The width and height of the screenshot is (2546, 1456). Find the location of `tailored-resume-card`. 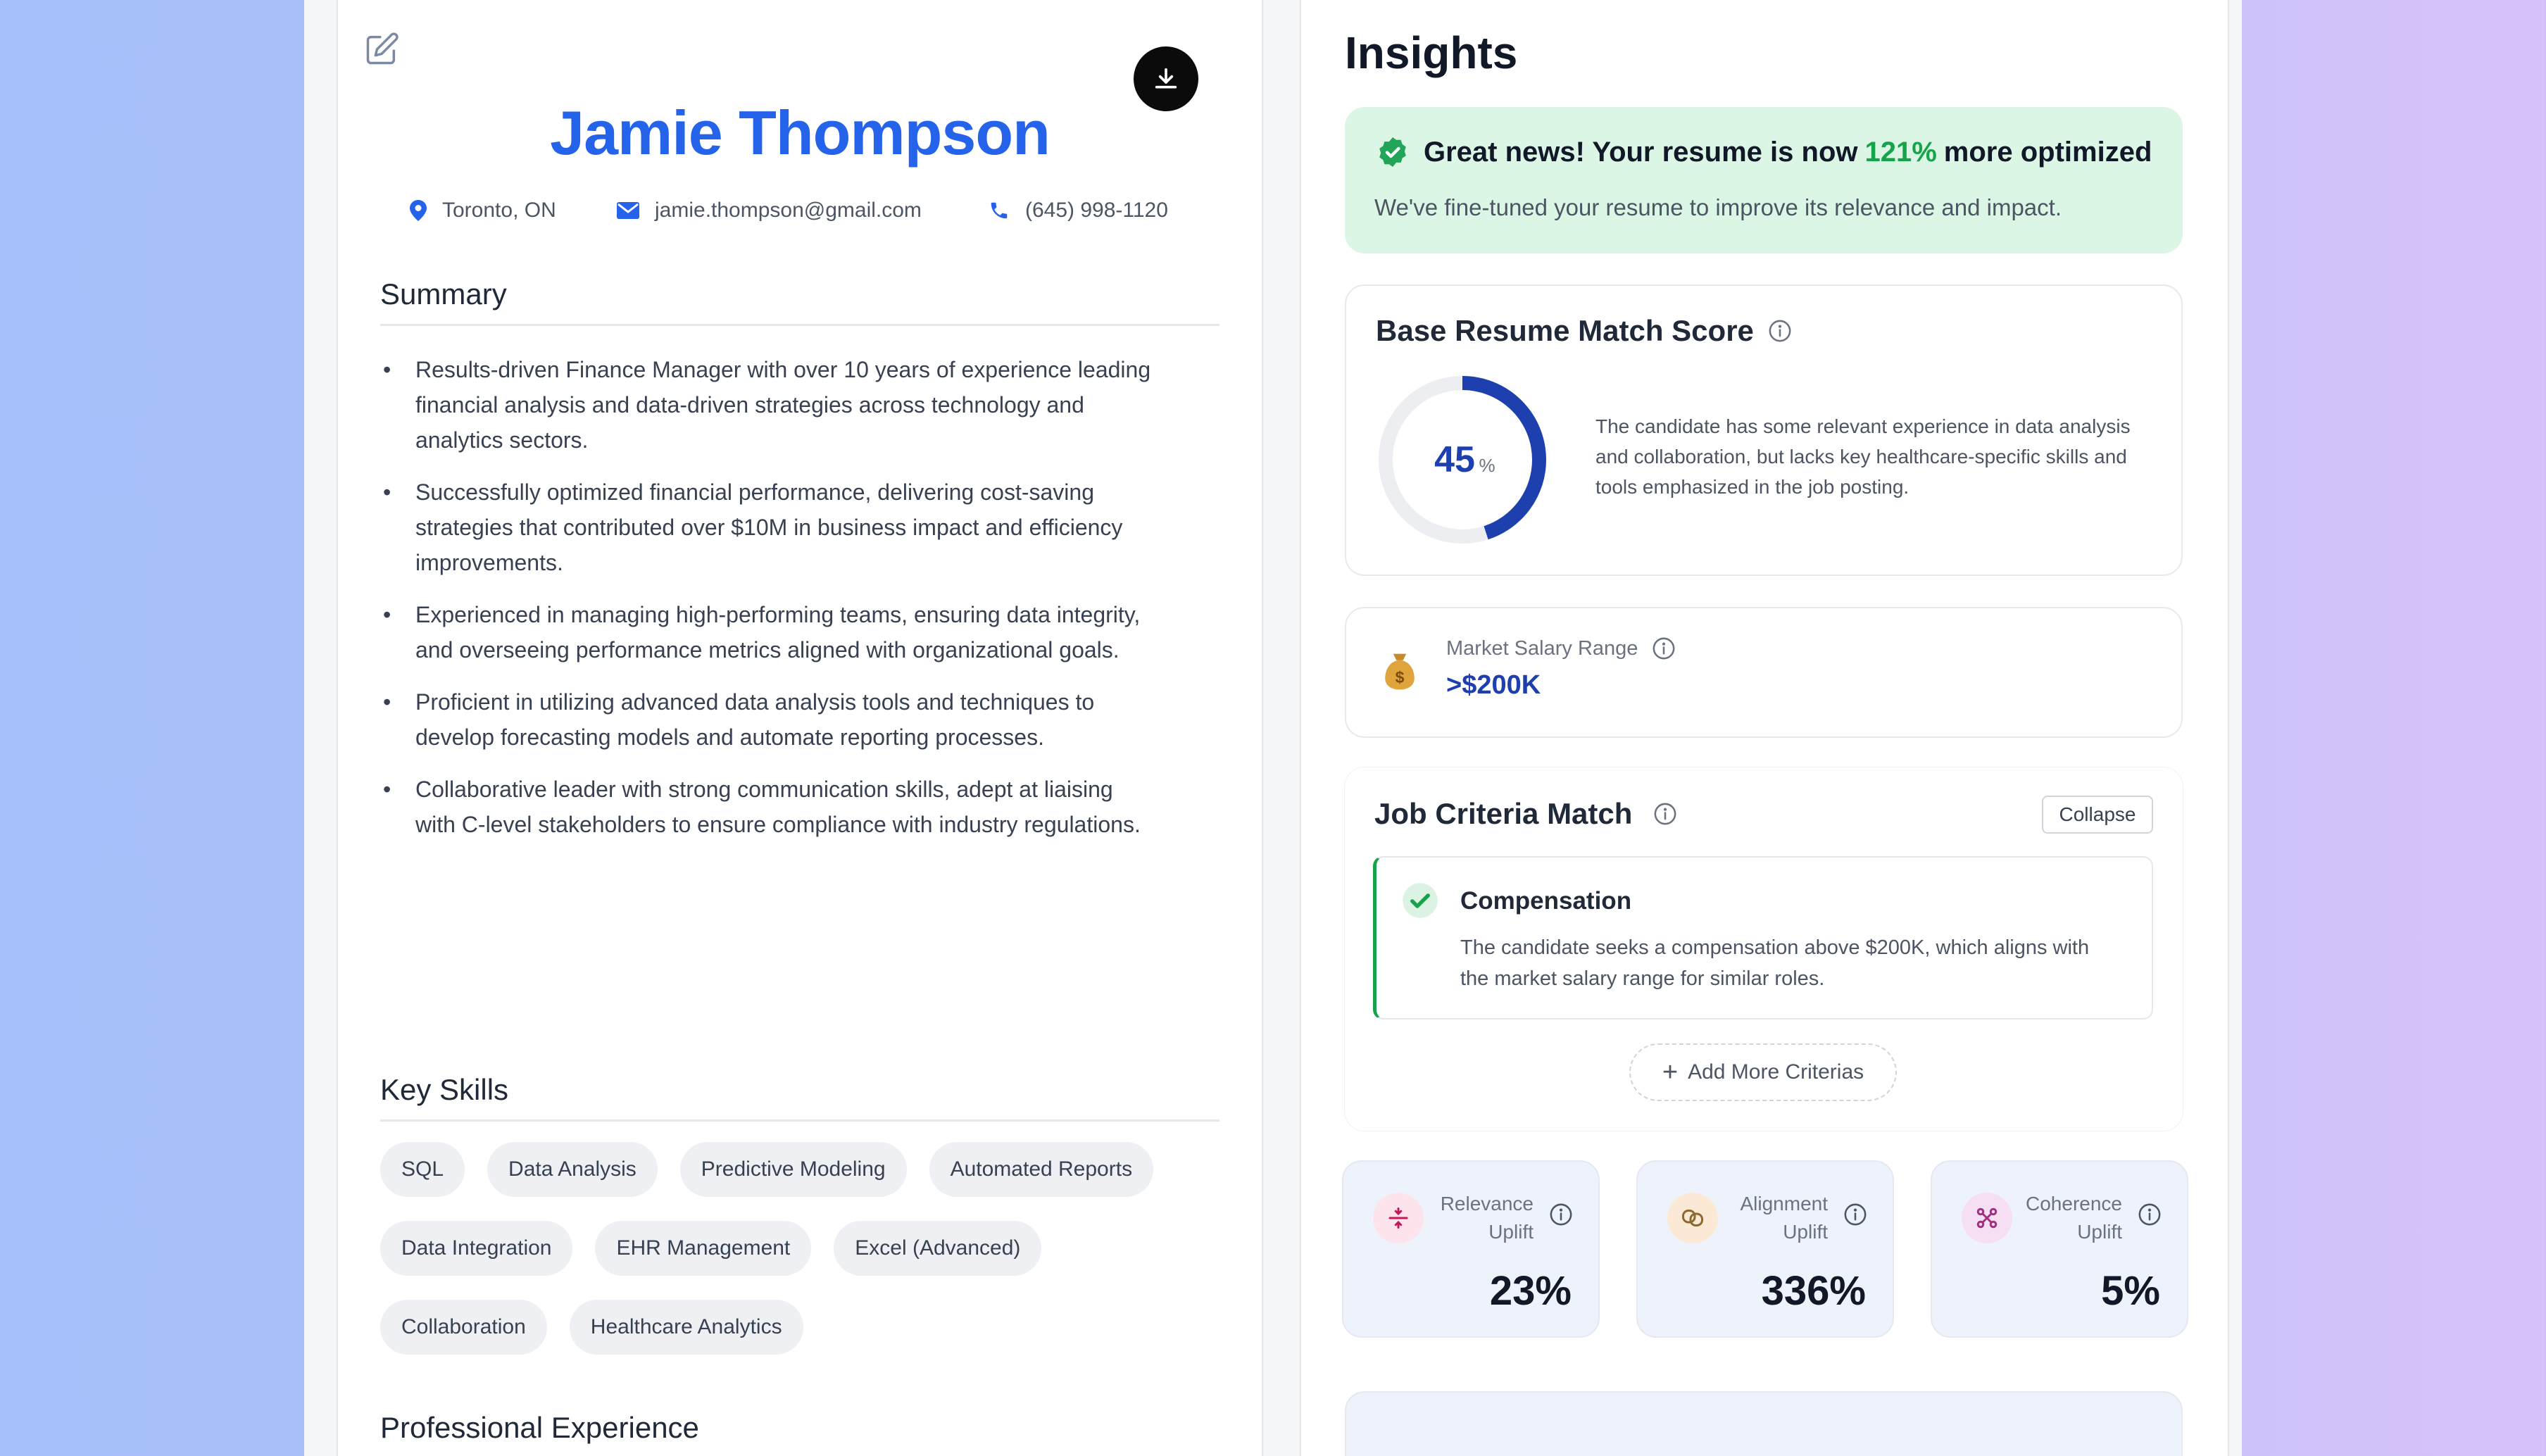

tailored-resume-card is located at coordinates (1764, 1423).